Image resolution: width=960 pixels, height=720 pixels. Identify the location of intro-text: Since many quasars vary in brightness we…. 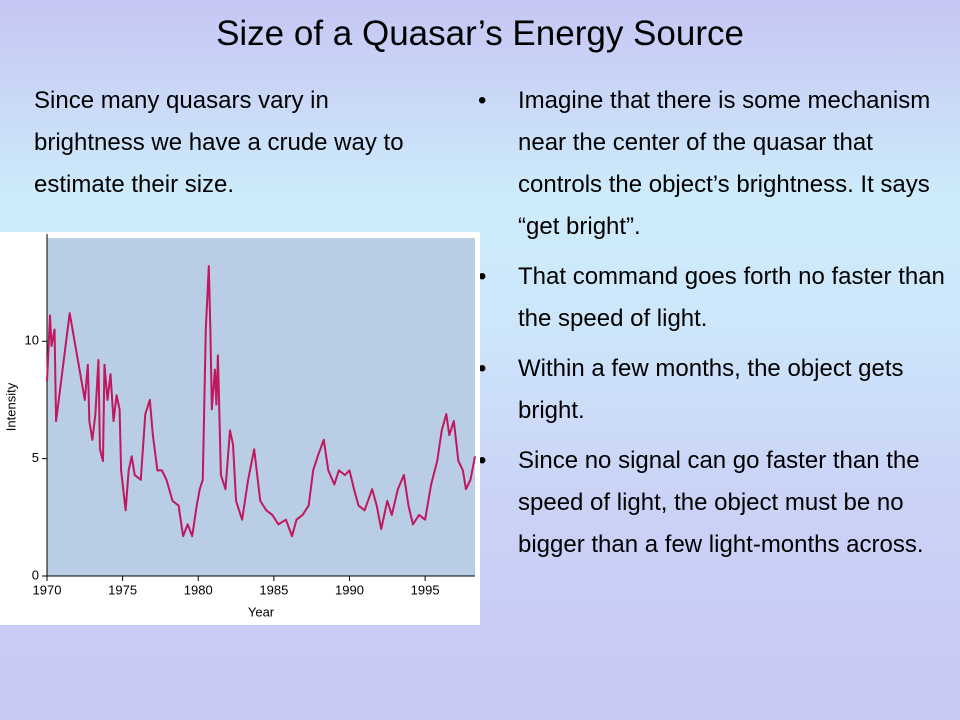
(219, 142).